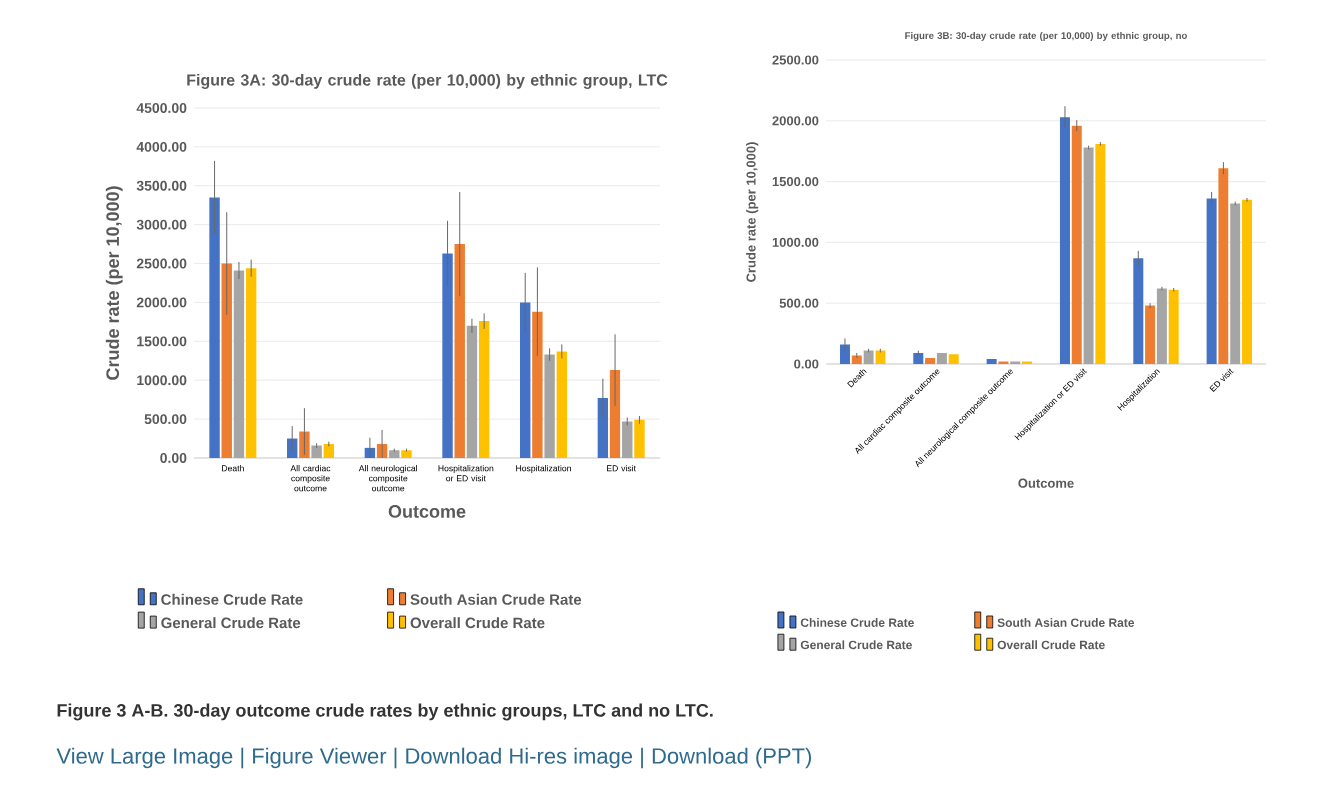 This screenshot has height=790, width=1320. What do you see at coordinates (114, 283) in the screenshot?
I see `y-axis-title: Crude rate (per 10,000)` at bounding box center [114, 283].